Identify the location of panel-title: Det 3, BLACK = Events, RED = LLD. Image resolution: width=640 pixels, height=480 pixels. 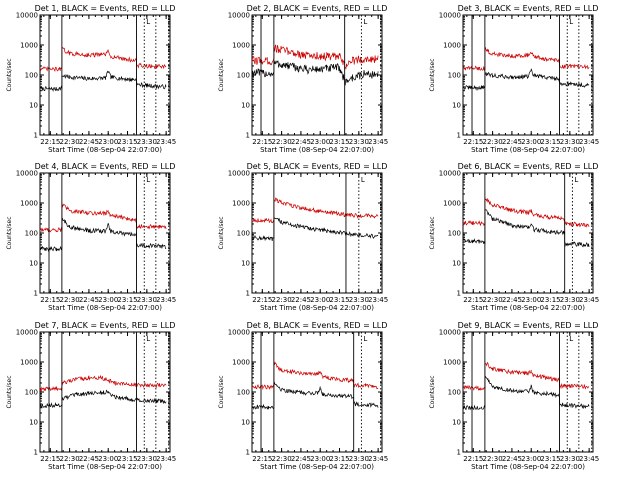
(528, 8).